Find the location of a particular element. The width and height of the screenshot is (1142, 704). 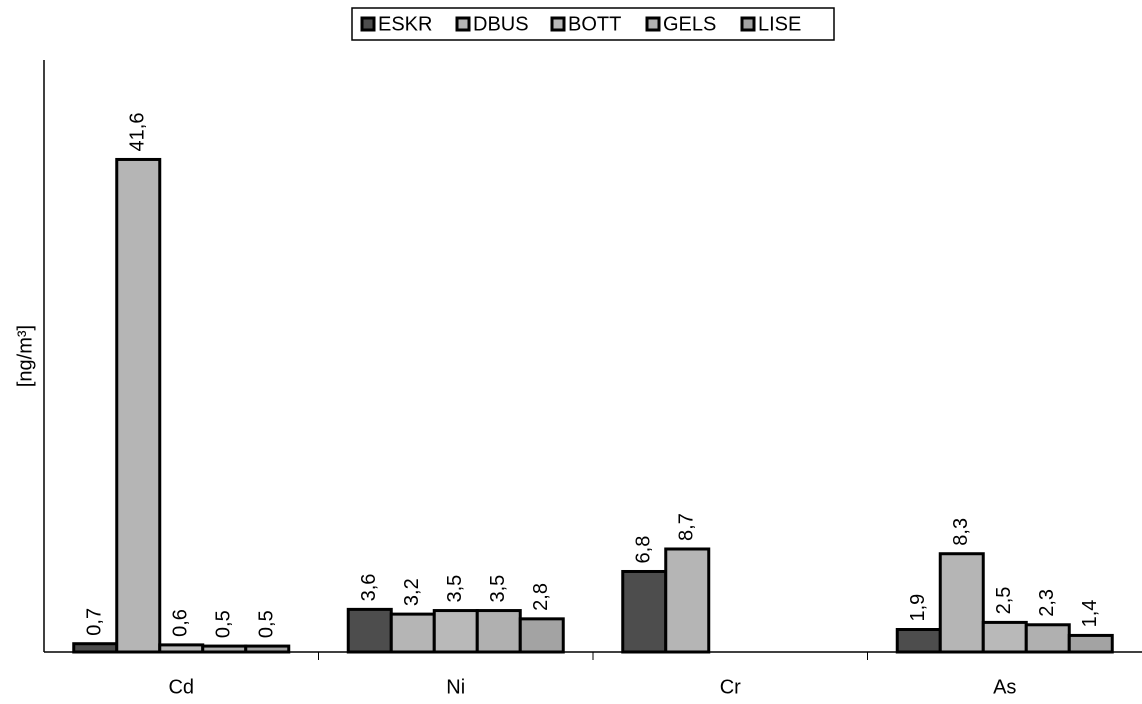

value-label: 1,9 is located at coordinates (918, 608).